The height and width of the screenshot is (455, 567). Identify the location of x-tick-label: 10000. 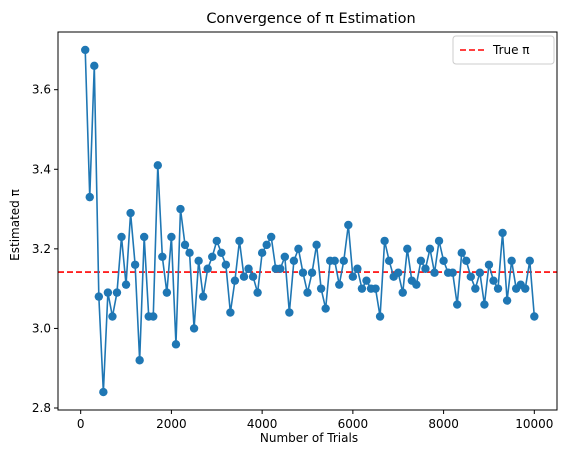
(534, 424).